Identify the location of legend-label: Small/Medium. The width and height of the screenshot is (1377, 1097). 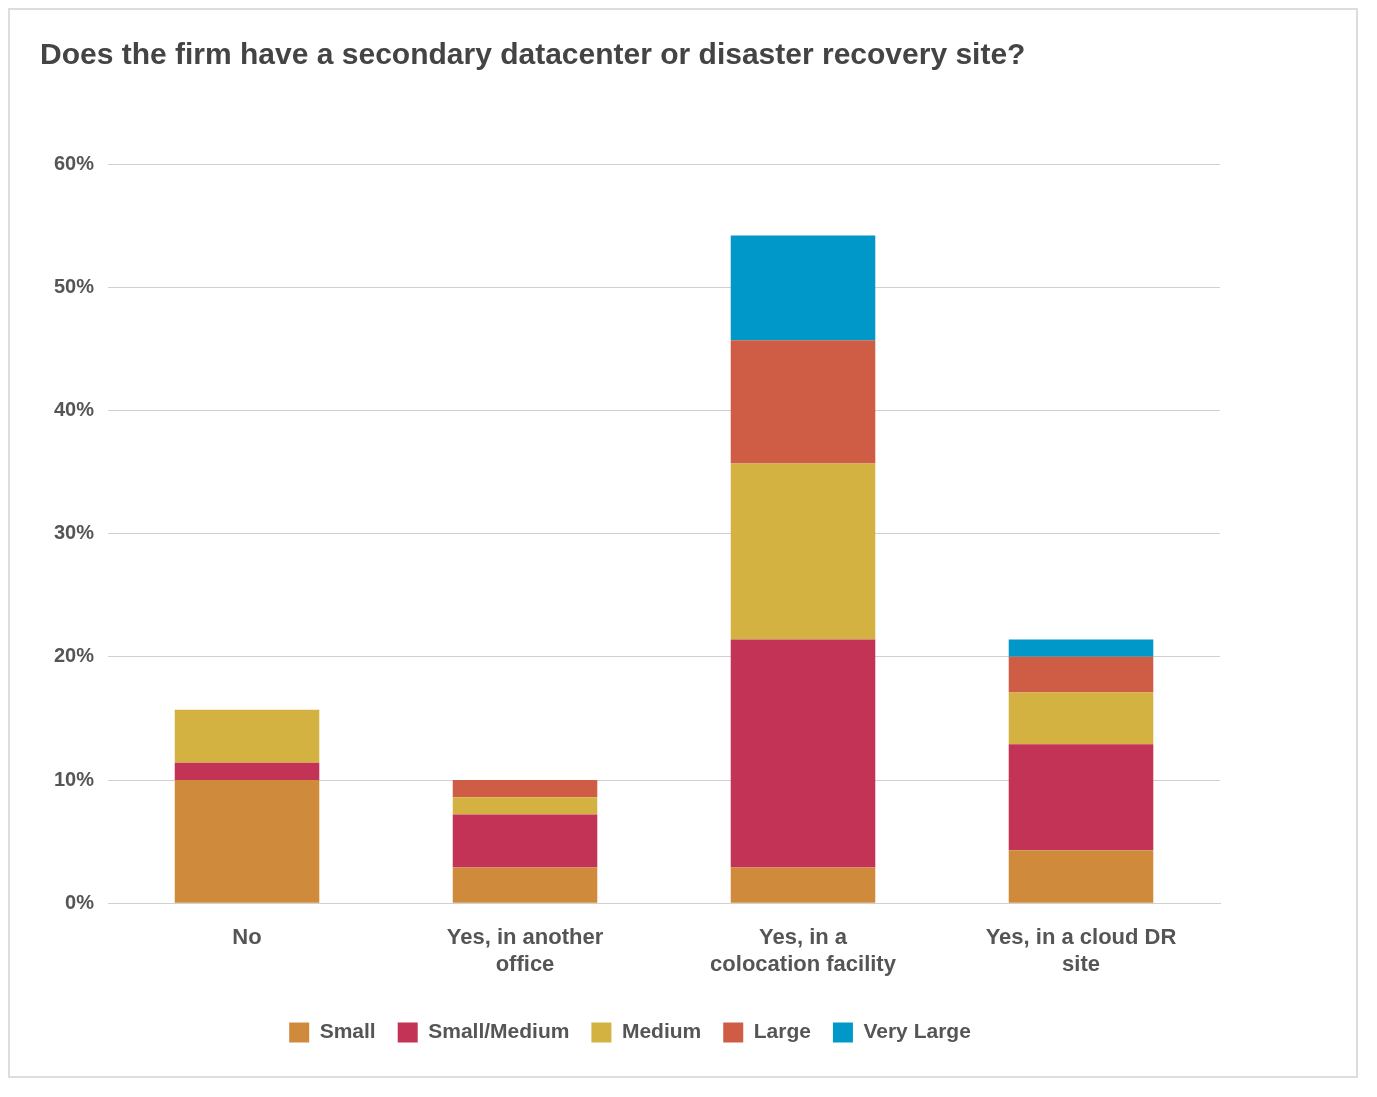
(499, 1031).